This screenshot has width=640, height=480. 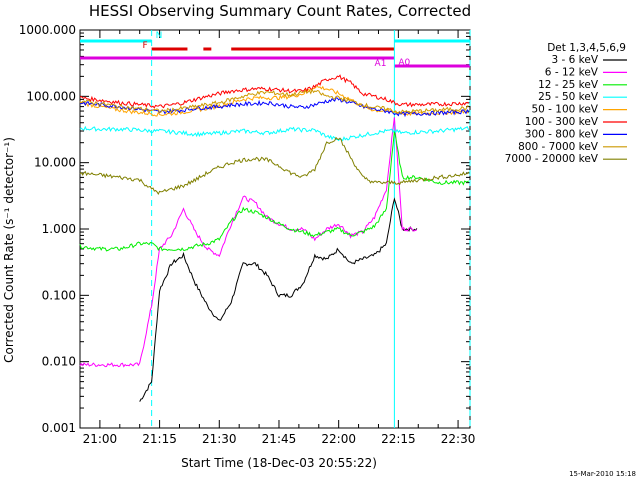 What do you see at coordinates (51, 96) in the screenshot?
I see `y-tick-label: 100.000` at bounding box center [51, 96].